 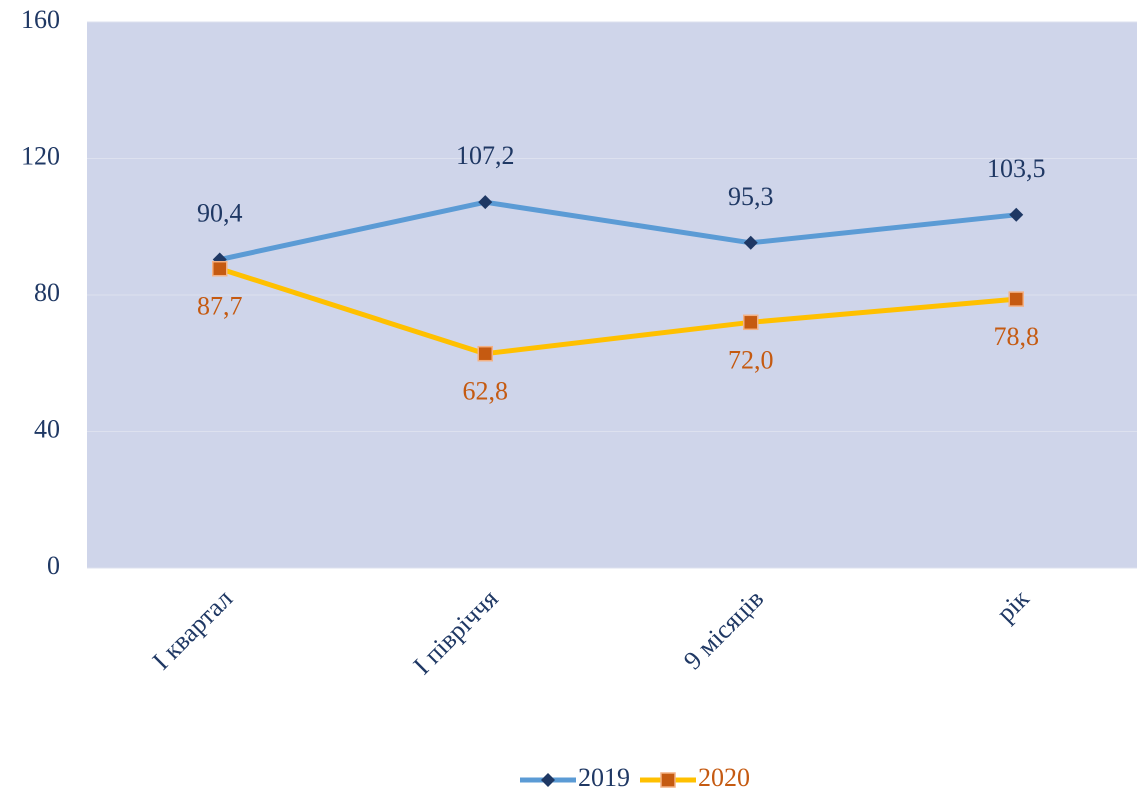 What do you see at coordinates (40, 155) in the screenshot?
I see `y-tick-label: 120` at bounding box center [40, 155].